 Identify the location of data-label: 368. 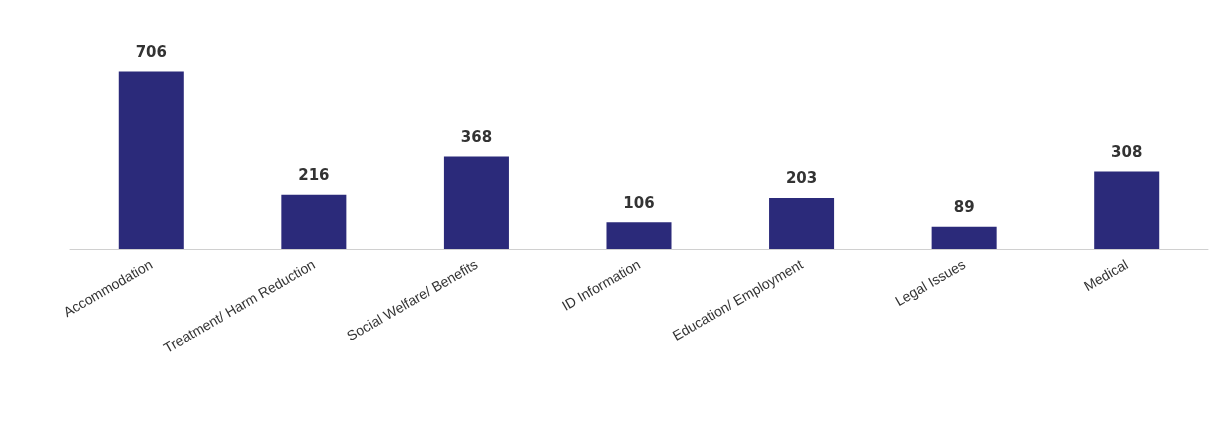
(476, 137).